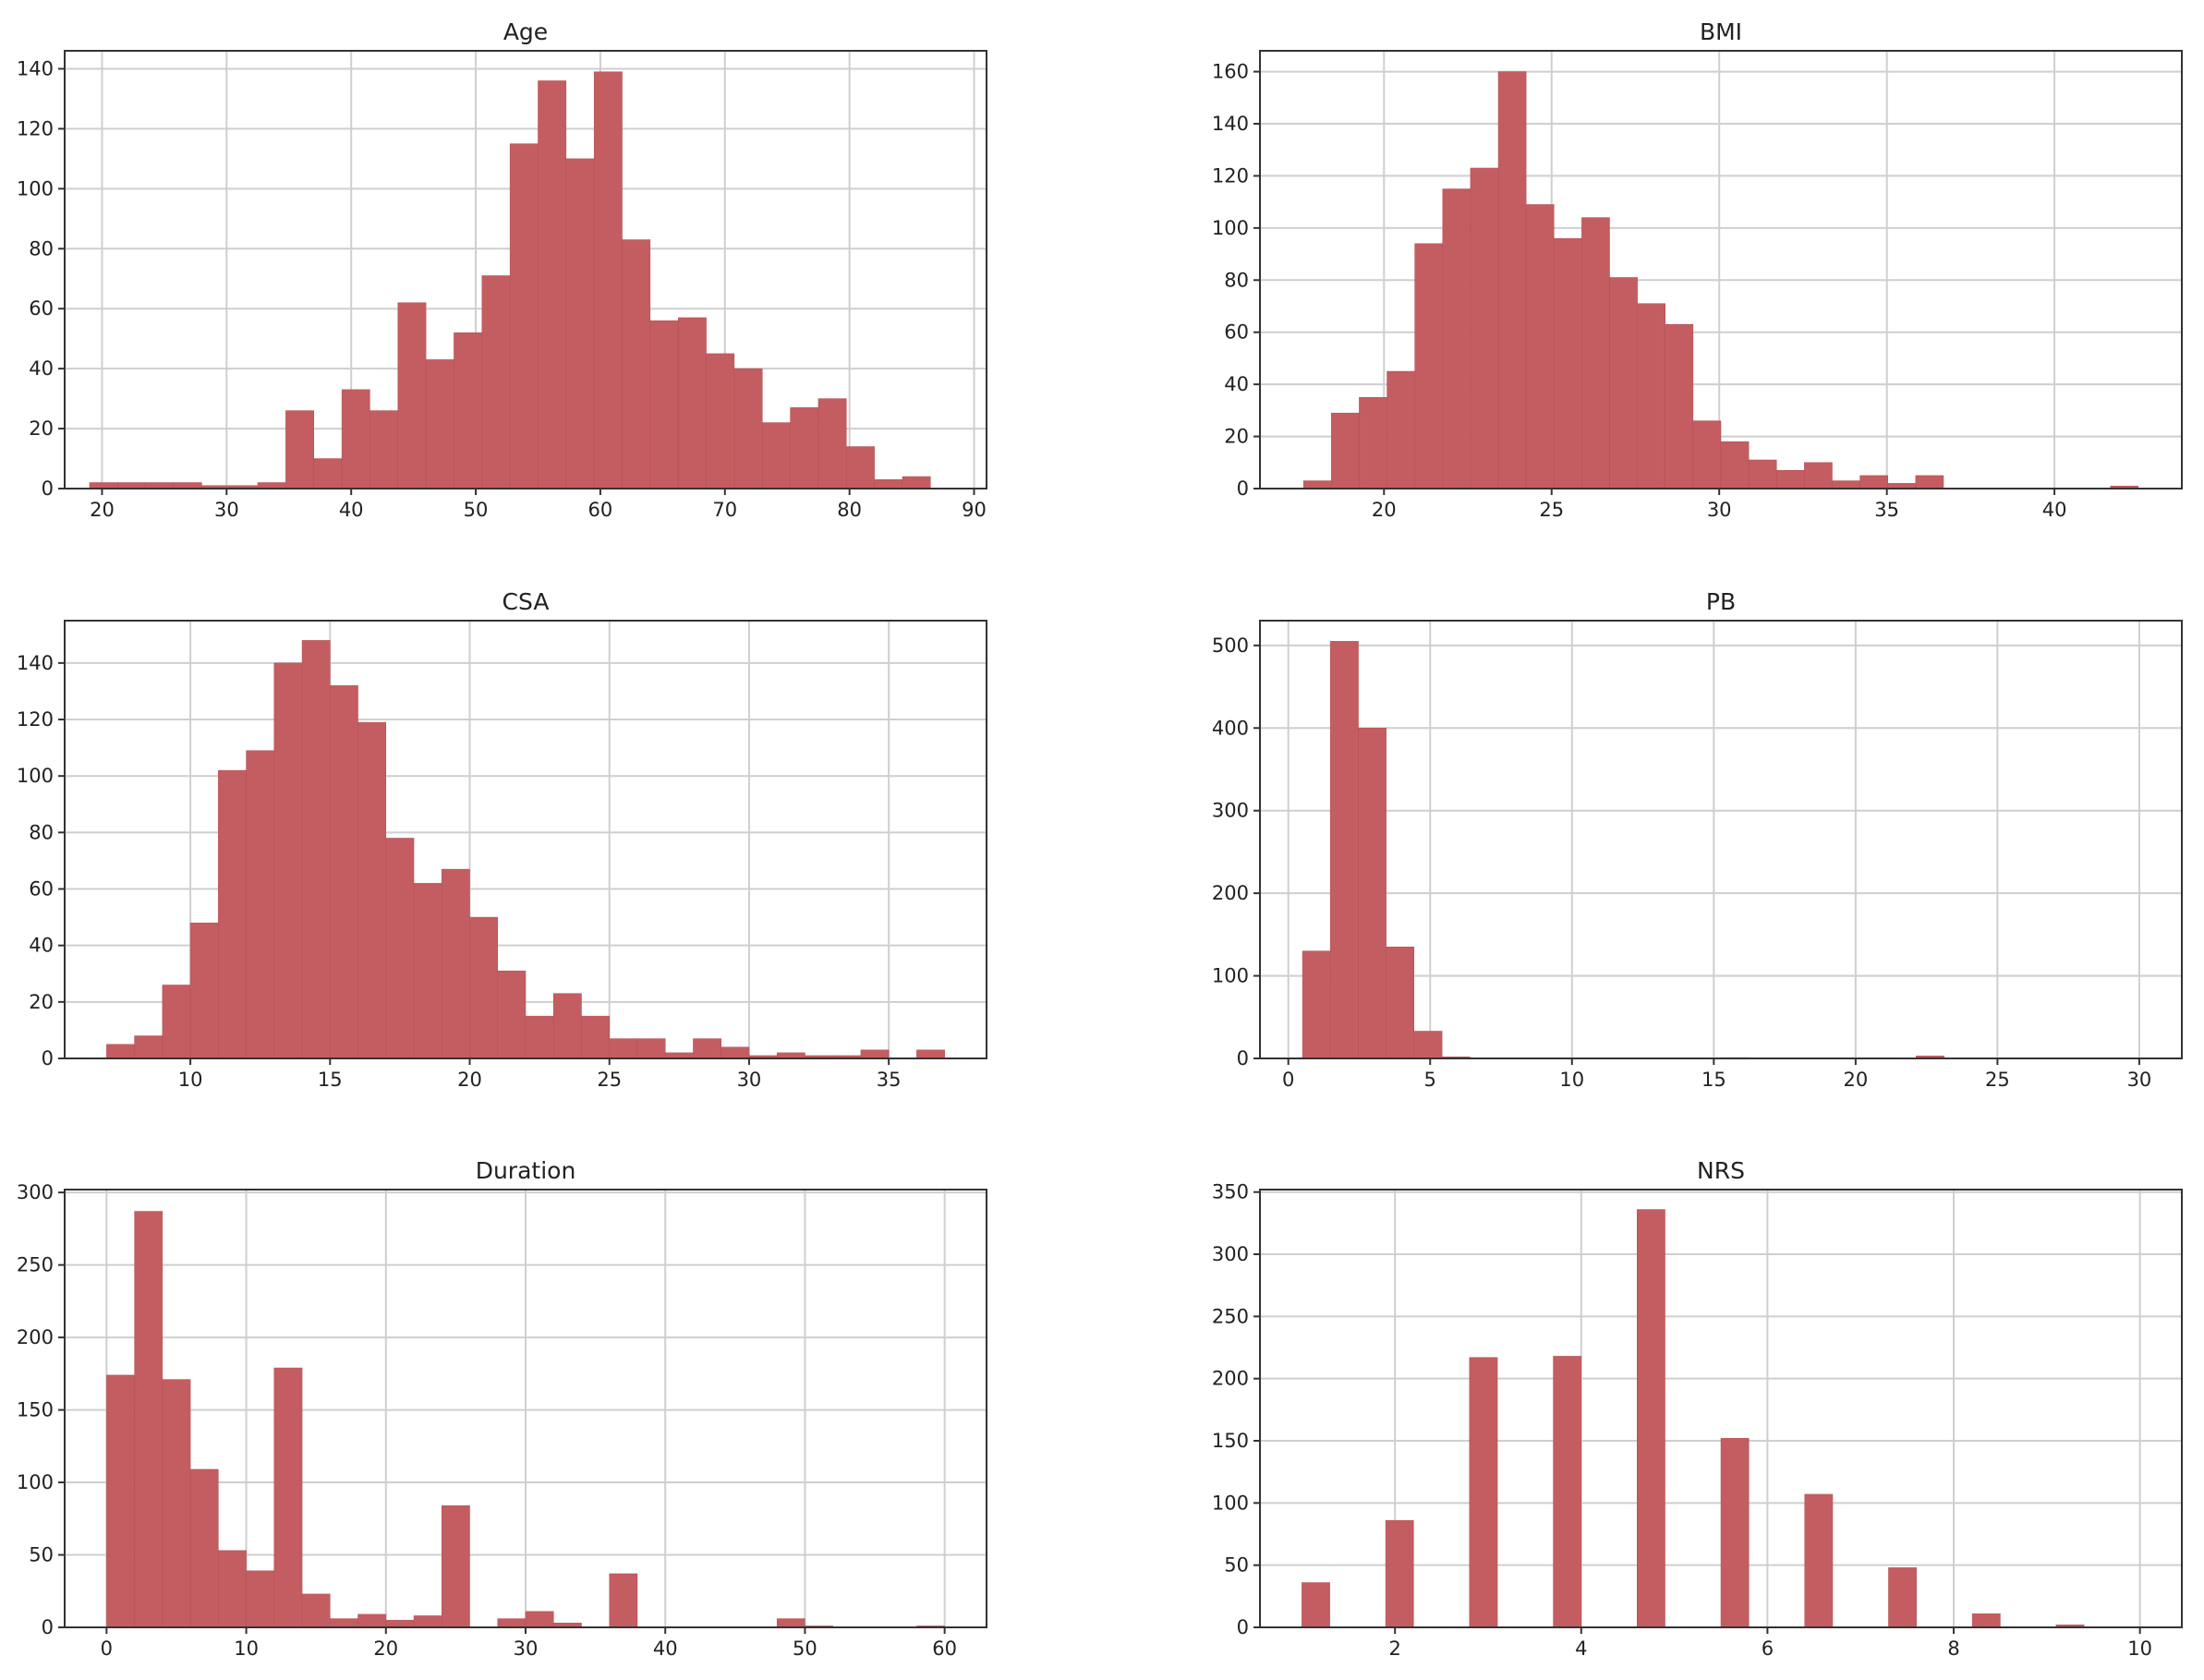  What do you see at coordinates (1230, 1192) in the screenshot?
I see `y-tick-label: 350` at bounding box center [1230, 1192].